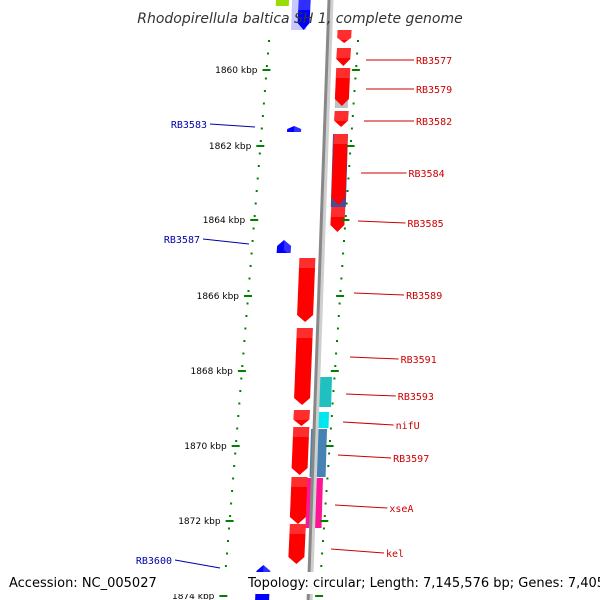 This screenshot has width=600, height=600. I want to click on backbone-shadow, so click(320, 300).